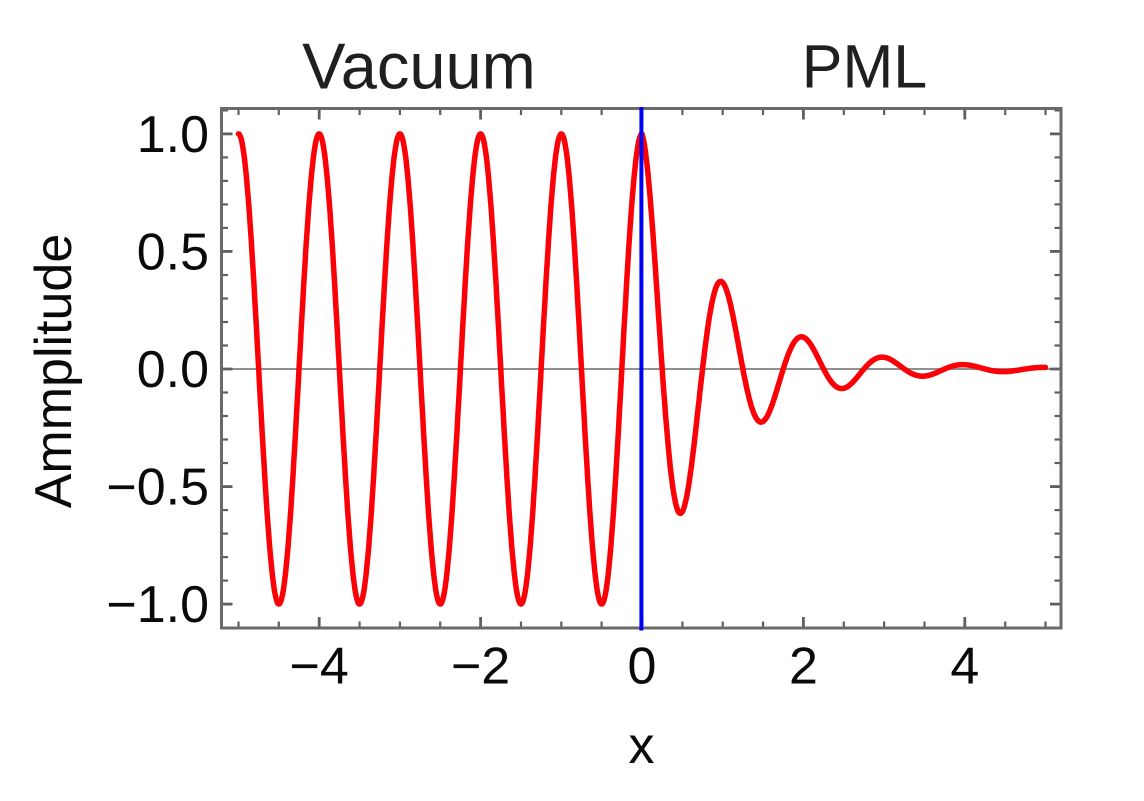  I want to click on svg-text: −0.5, so click(157, 488).